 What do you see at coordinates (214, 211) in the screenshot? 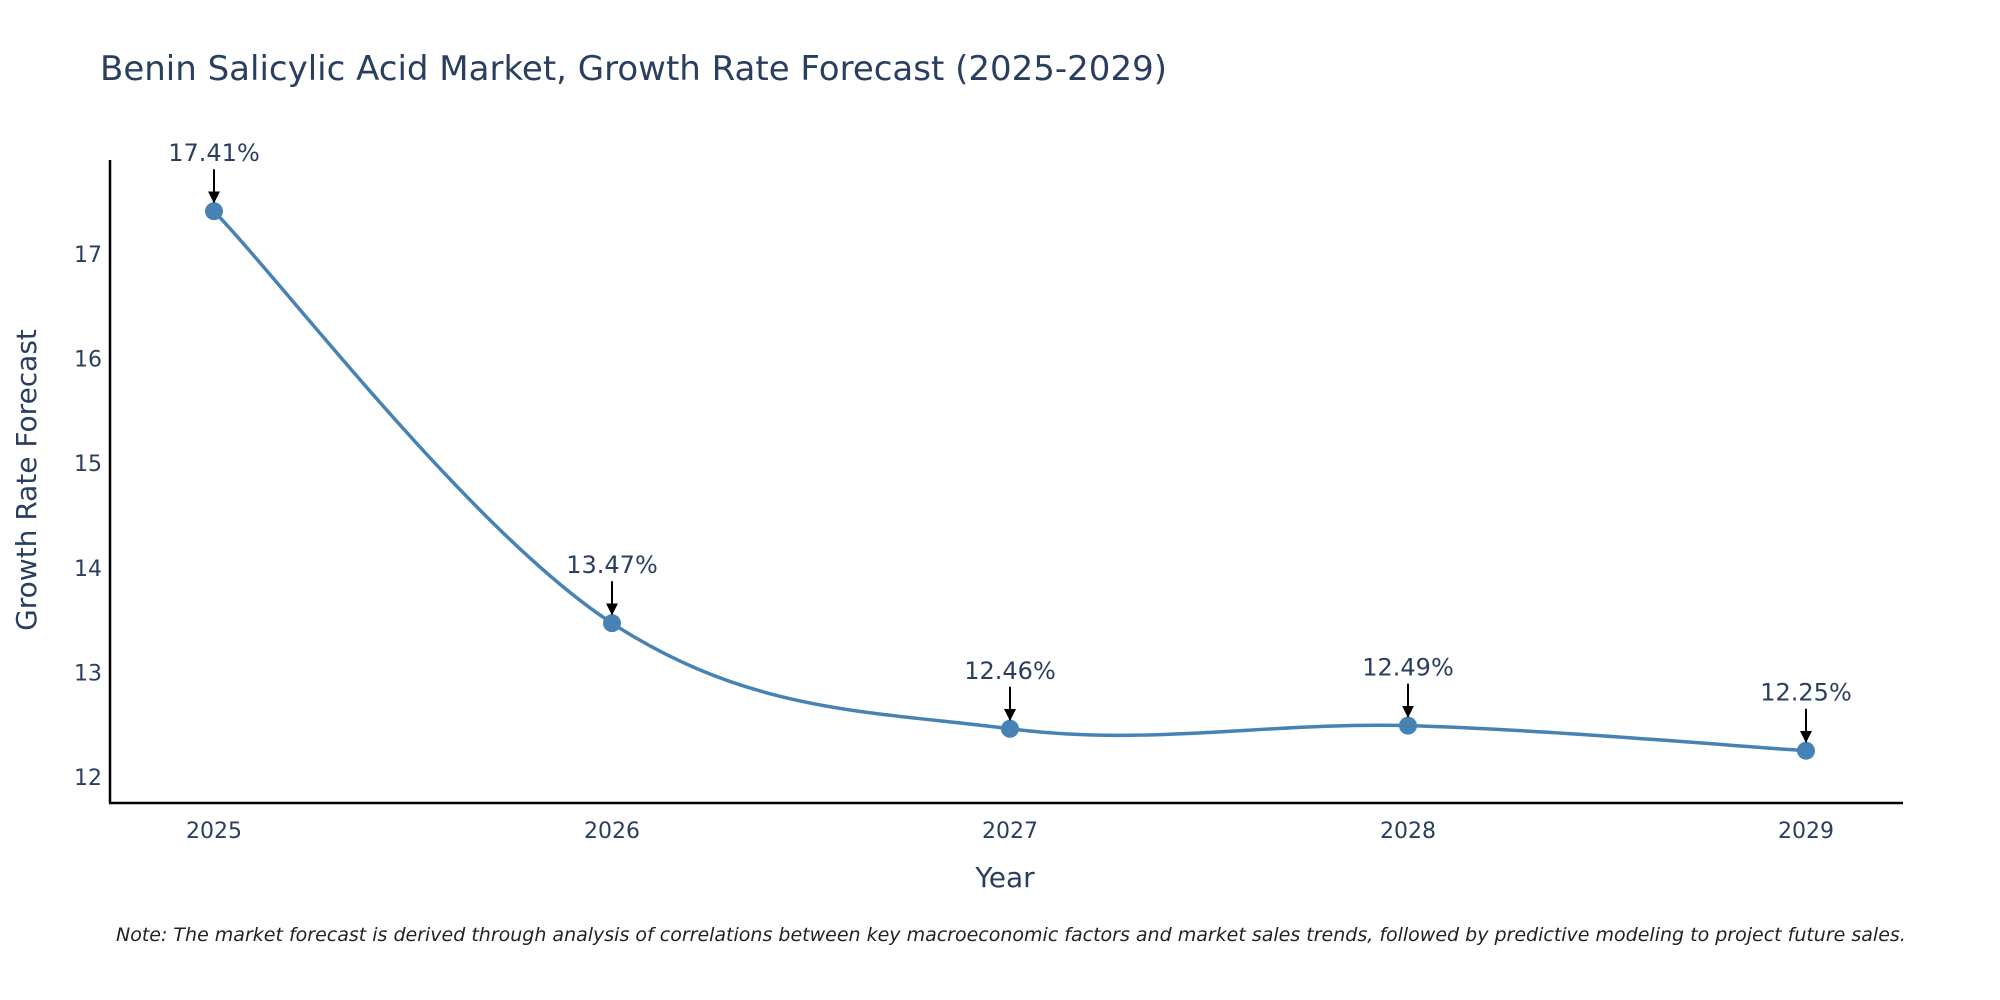
I see `data-point-2025` at bounding box center [214, 211].